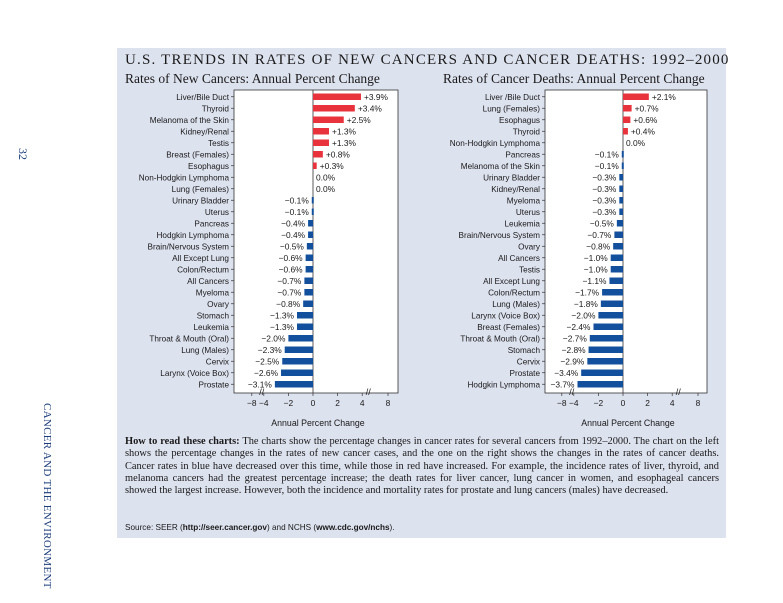  What do you see at coordinates (515, 189) in the screenshot?
I see `right-category-label: Kidney/Renal` at bounding box center [515, 189].